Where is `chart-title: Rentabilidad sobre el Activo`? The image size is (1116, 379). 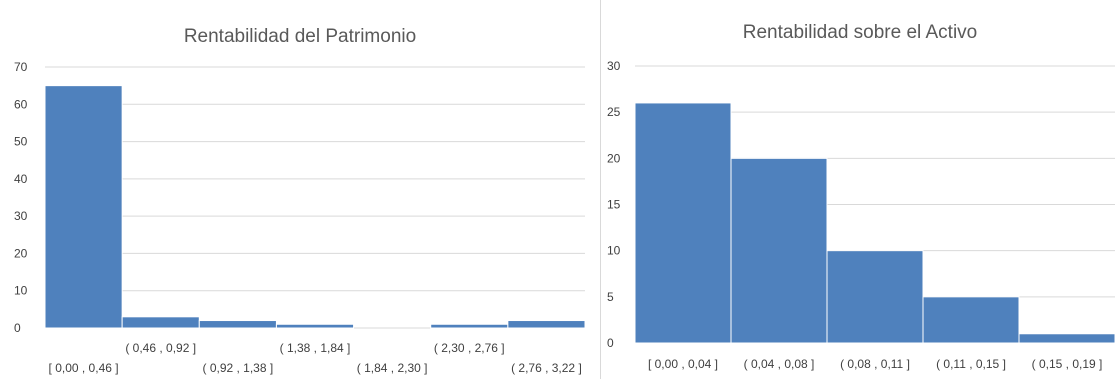
chart-title: Rentabilidad sobre el Activo is located at coordinates (860, 32).